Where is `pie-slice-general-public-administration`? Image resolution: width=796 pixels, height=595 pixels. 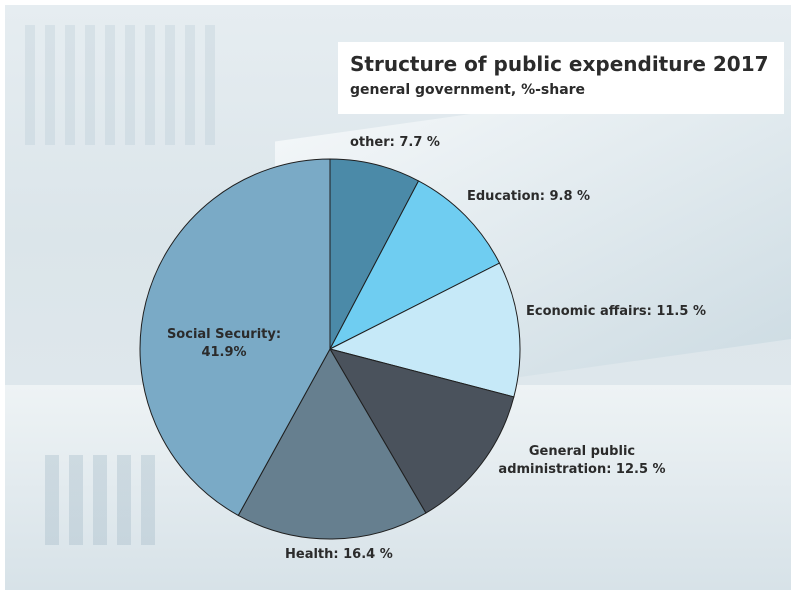
pie-slice-general-public-administration is located at coordinates (421, 431).